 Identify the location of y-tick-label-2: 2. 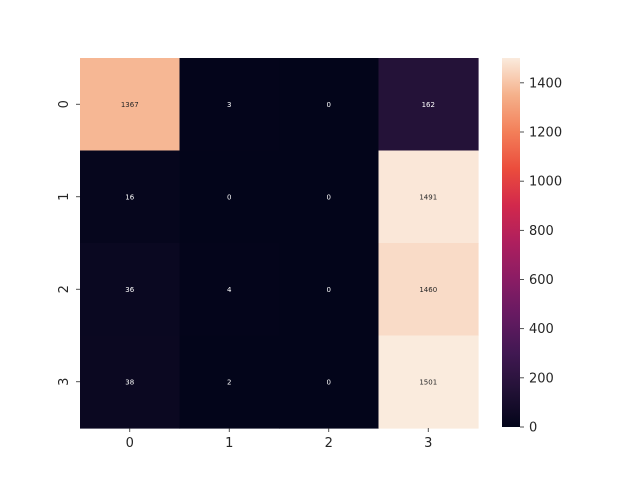
(64, 289).